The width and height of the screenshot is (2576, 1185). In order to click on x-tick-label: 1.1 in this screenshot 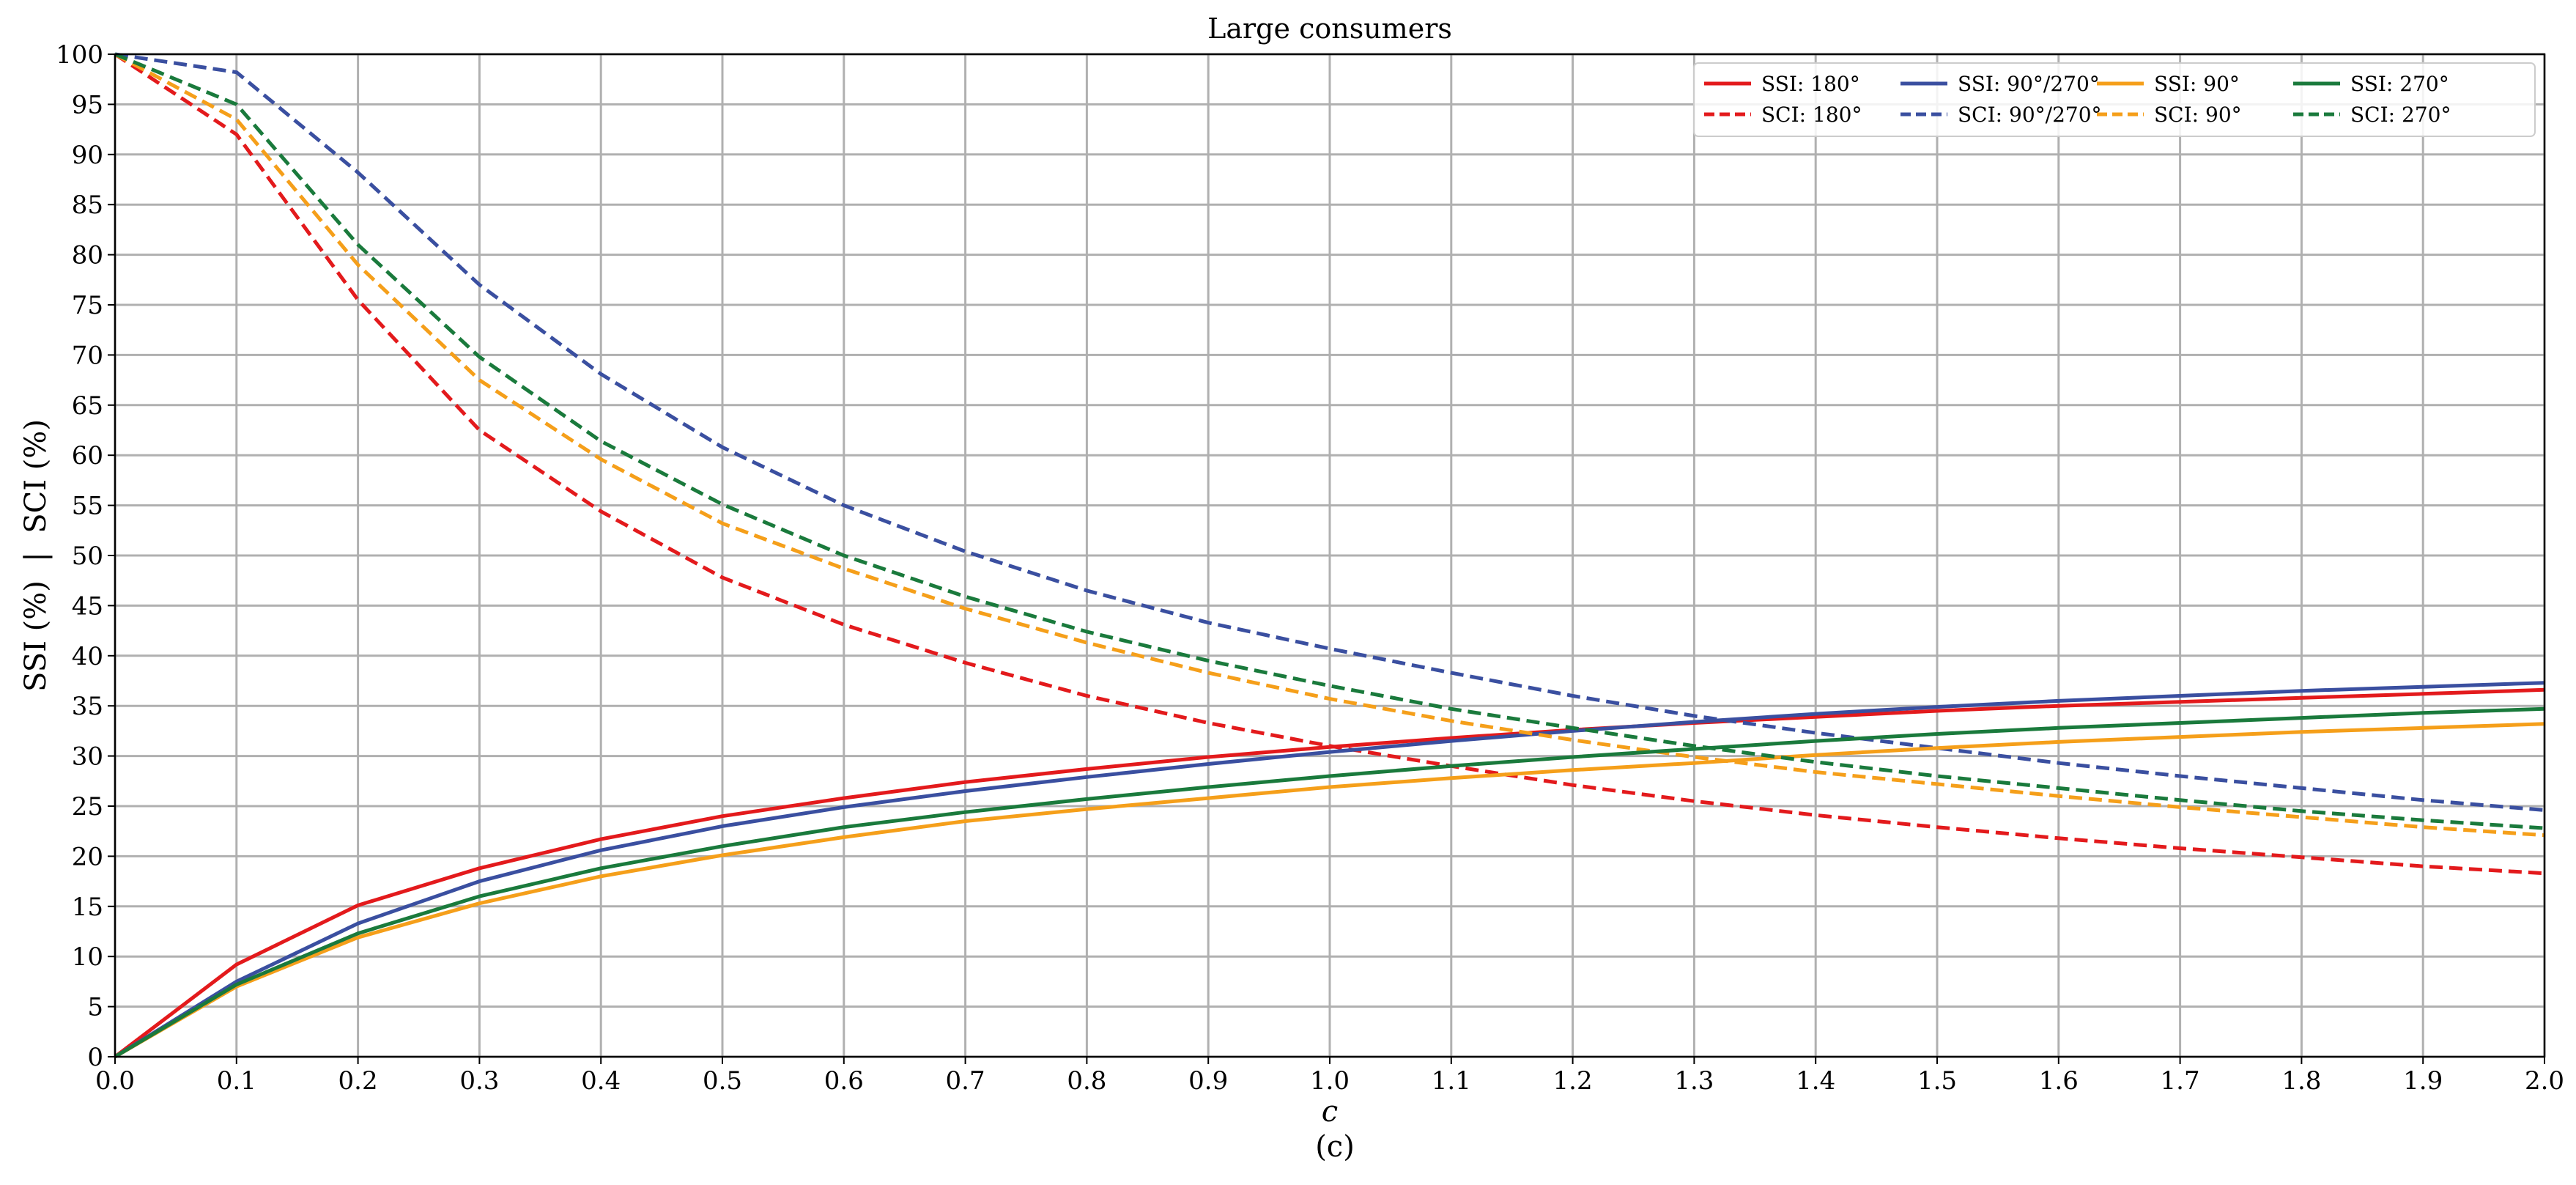, I will do `click(1451, 1081)`.